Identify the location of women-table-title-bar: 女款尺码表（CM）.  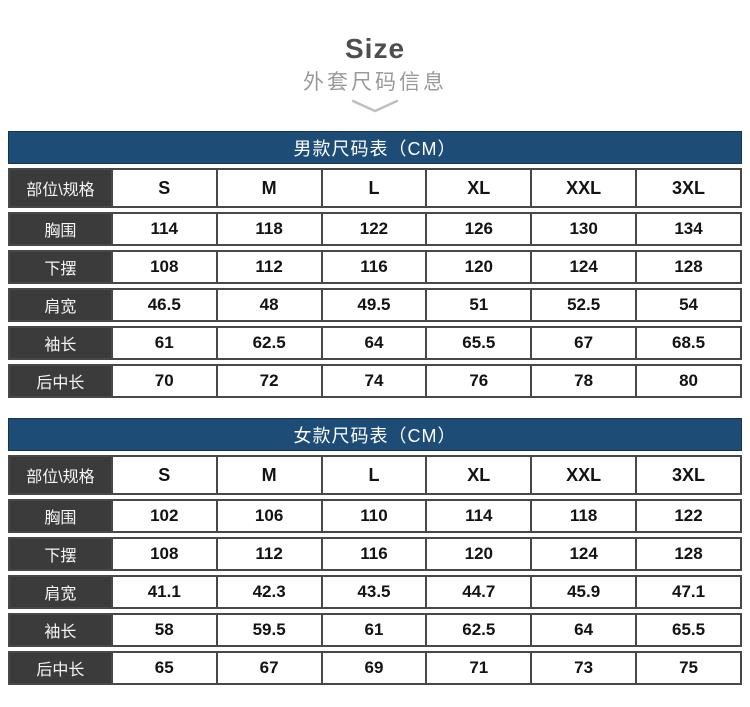
(375, 434).